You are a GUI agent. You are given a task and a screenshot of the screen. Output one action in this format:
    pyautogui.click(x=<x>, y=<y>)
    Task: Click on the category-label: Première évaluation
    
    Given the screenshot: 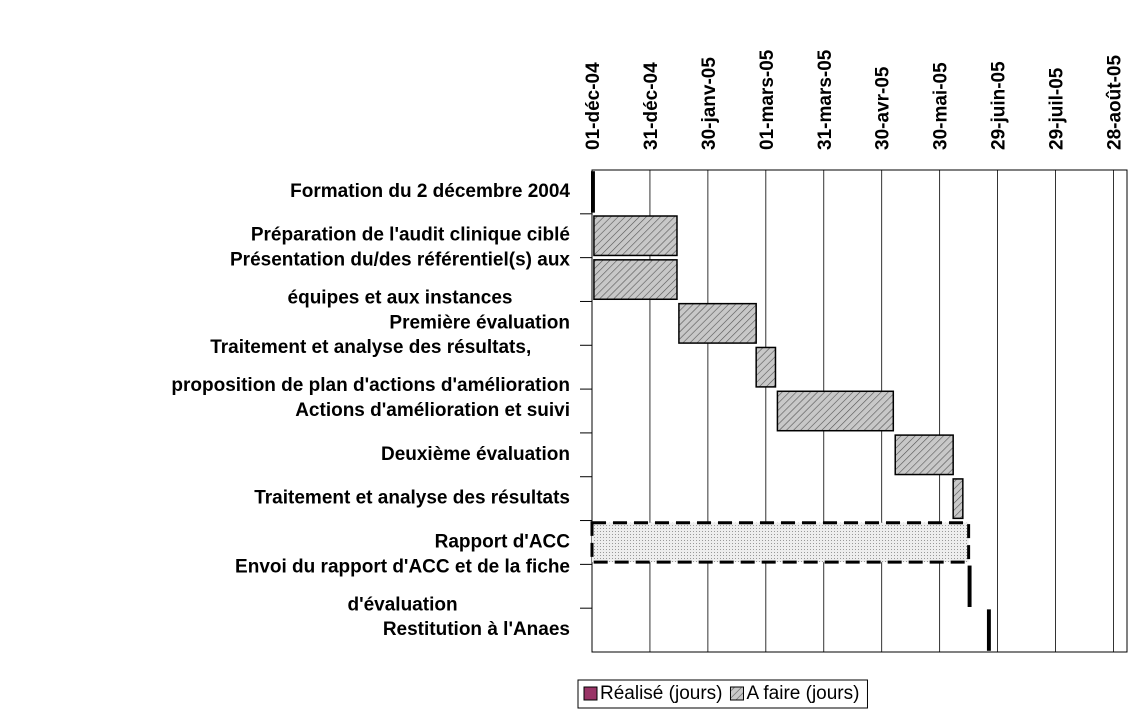 What is the action you would take?
    pyautogui.click(x=479, y=322)
    